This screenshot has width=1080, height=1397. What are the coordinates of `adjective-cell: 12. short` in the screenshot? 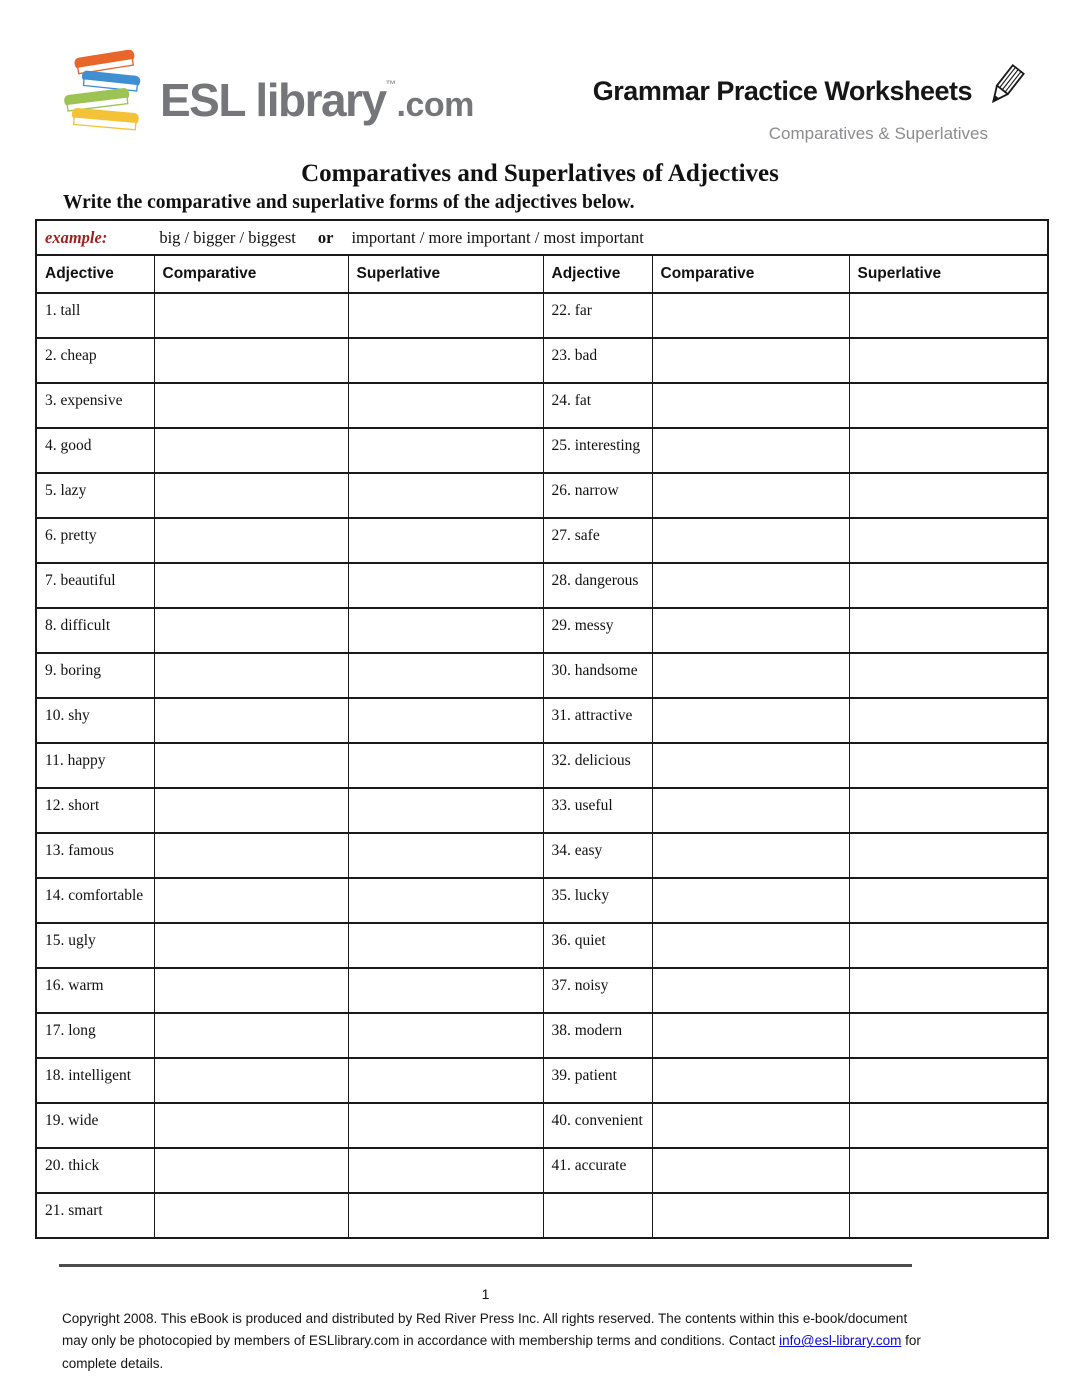 It's located at (95, 810).